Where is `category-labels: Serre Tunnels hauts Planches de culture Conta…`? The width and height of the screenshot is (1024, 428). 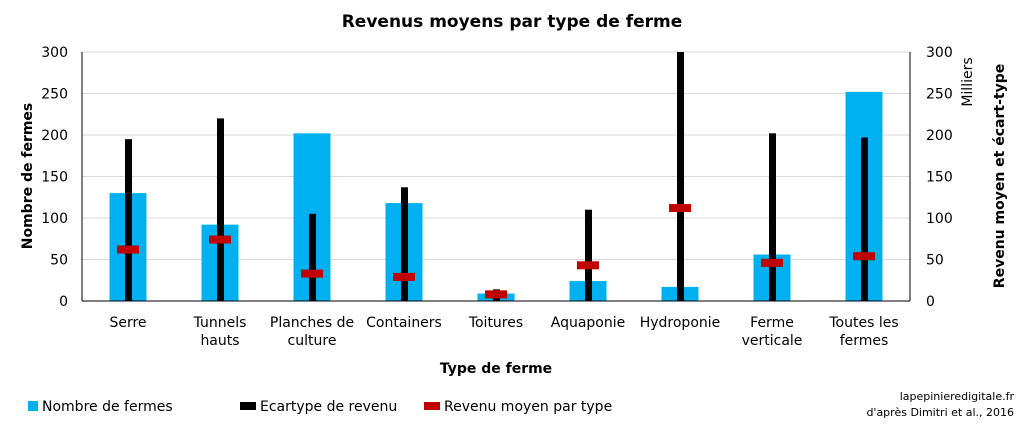
category-labels: Serre Tunnels hauts Planches de culture Conta… is located at coordinates (503, 332).